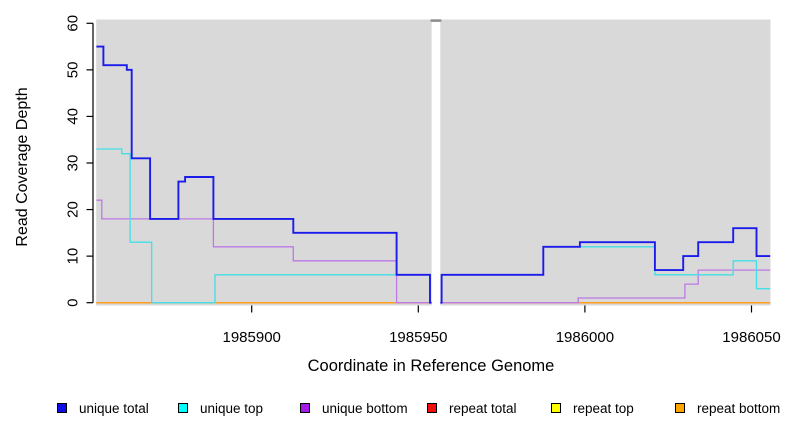 The width and height of the screenshot is (792, 432). Describe the element at coordinates (751, 337) in the screenshot. I see `x-tick-label: 1986050` at that location.